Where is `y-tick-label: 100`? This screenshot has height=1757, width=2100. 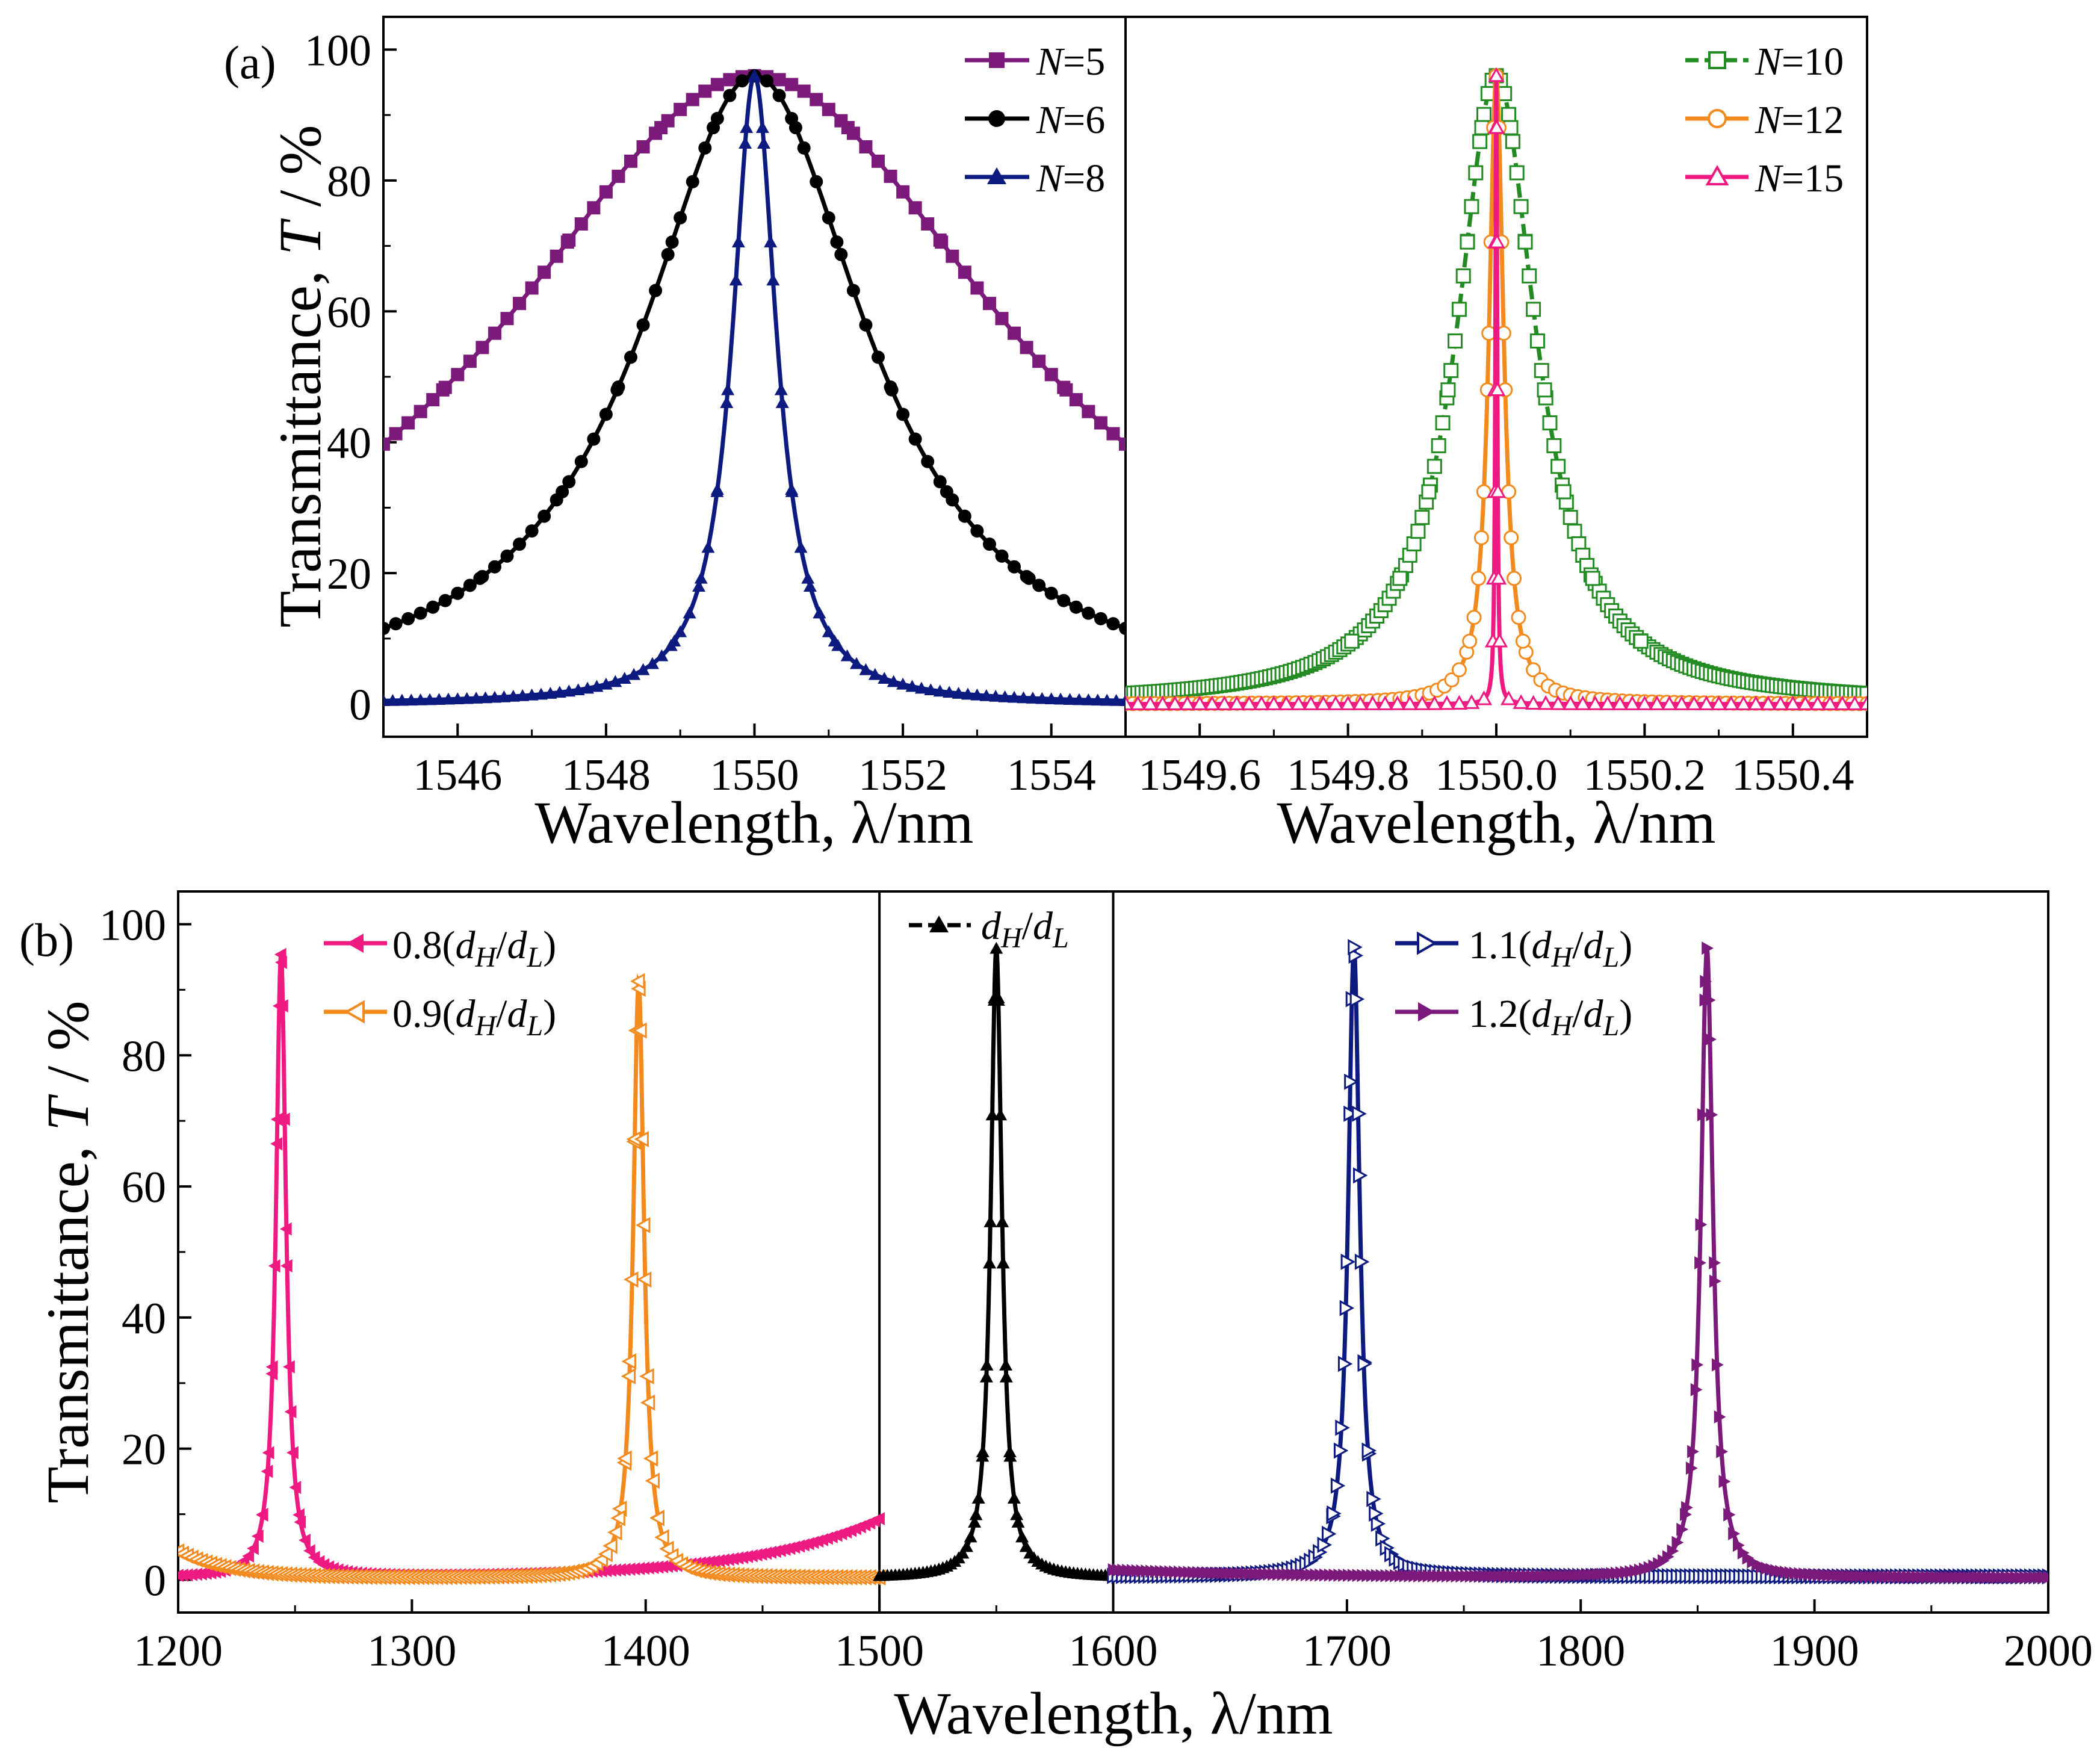 y-tick-label: 100 is located at coordinates (132, 925).